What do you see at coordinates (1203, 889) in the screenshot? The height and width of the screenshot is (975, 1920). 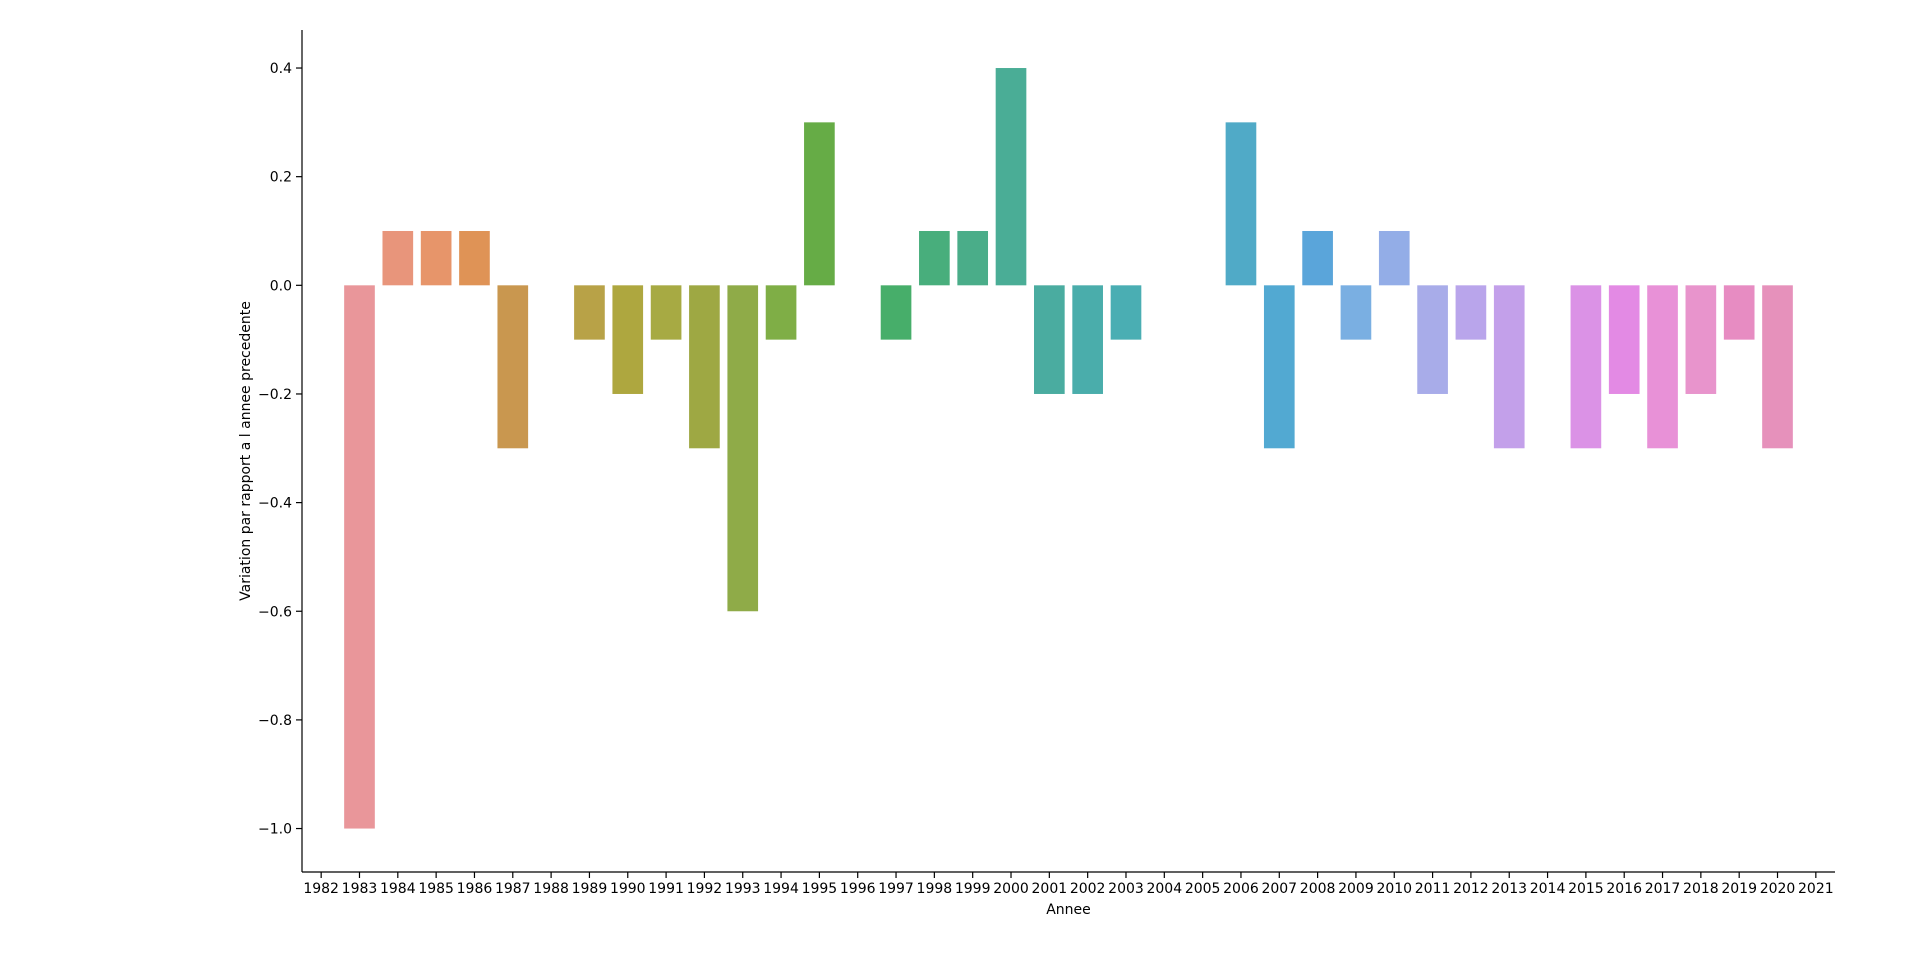 I see `x-tick-label: 2005` at bounding box center [1203, 889].